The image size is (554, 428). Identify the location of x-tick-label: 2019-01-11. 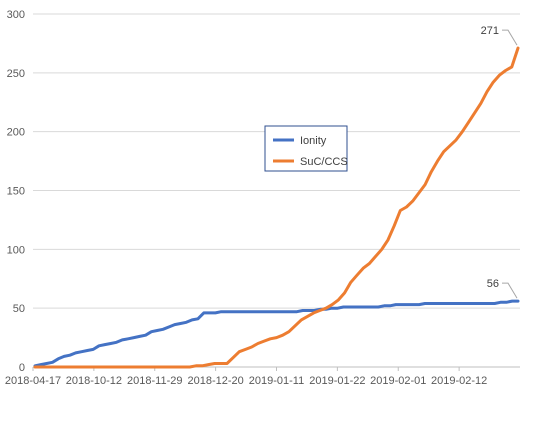
(276, 381).